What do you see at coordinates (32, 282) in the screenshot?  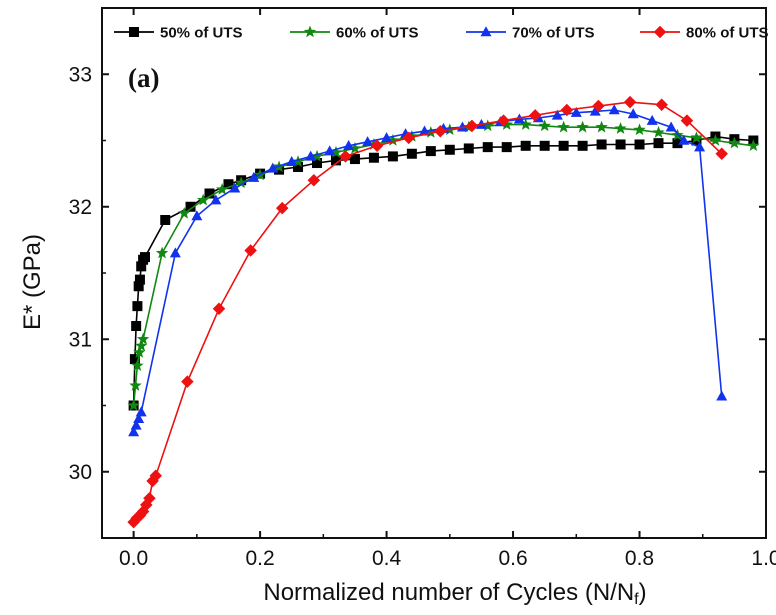 I see `y-axis-title: E* (GPa)` at bounding box center [32, 282].